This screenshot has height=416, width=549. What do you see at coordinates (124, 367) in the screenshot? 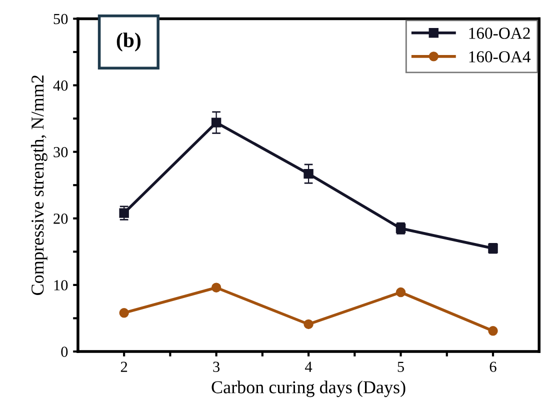
I see `x-tick-label: 2` at bounding box center [124, 367].